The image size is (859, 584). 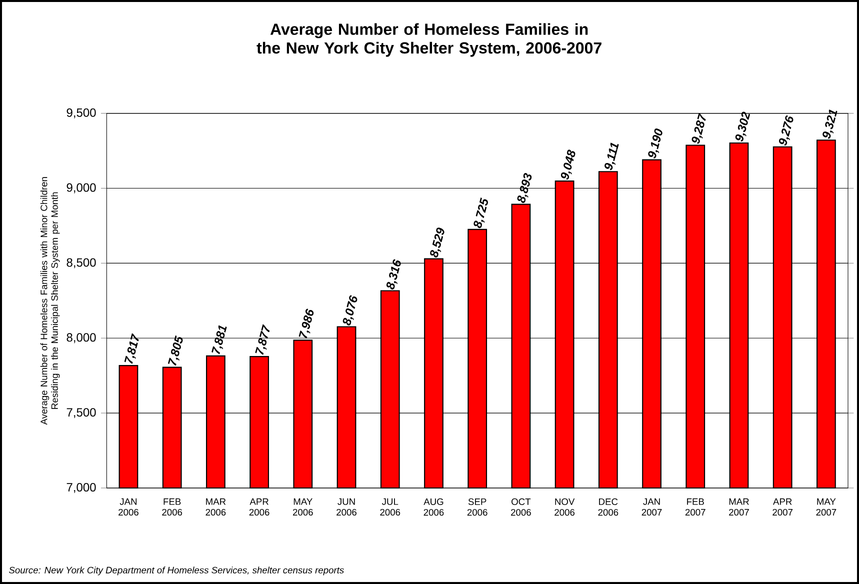 I want to click on data-label: 9,276, so click(x=786, y=130).